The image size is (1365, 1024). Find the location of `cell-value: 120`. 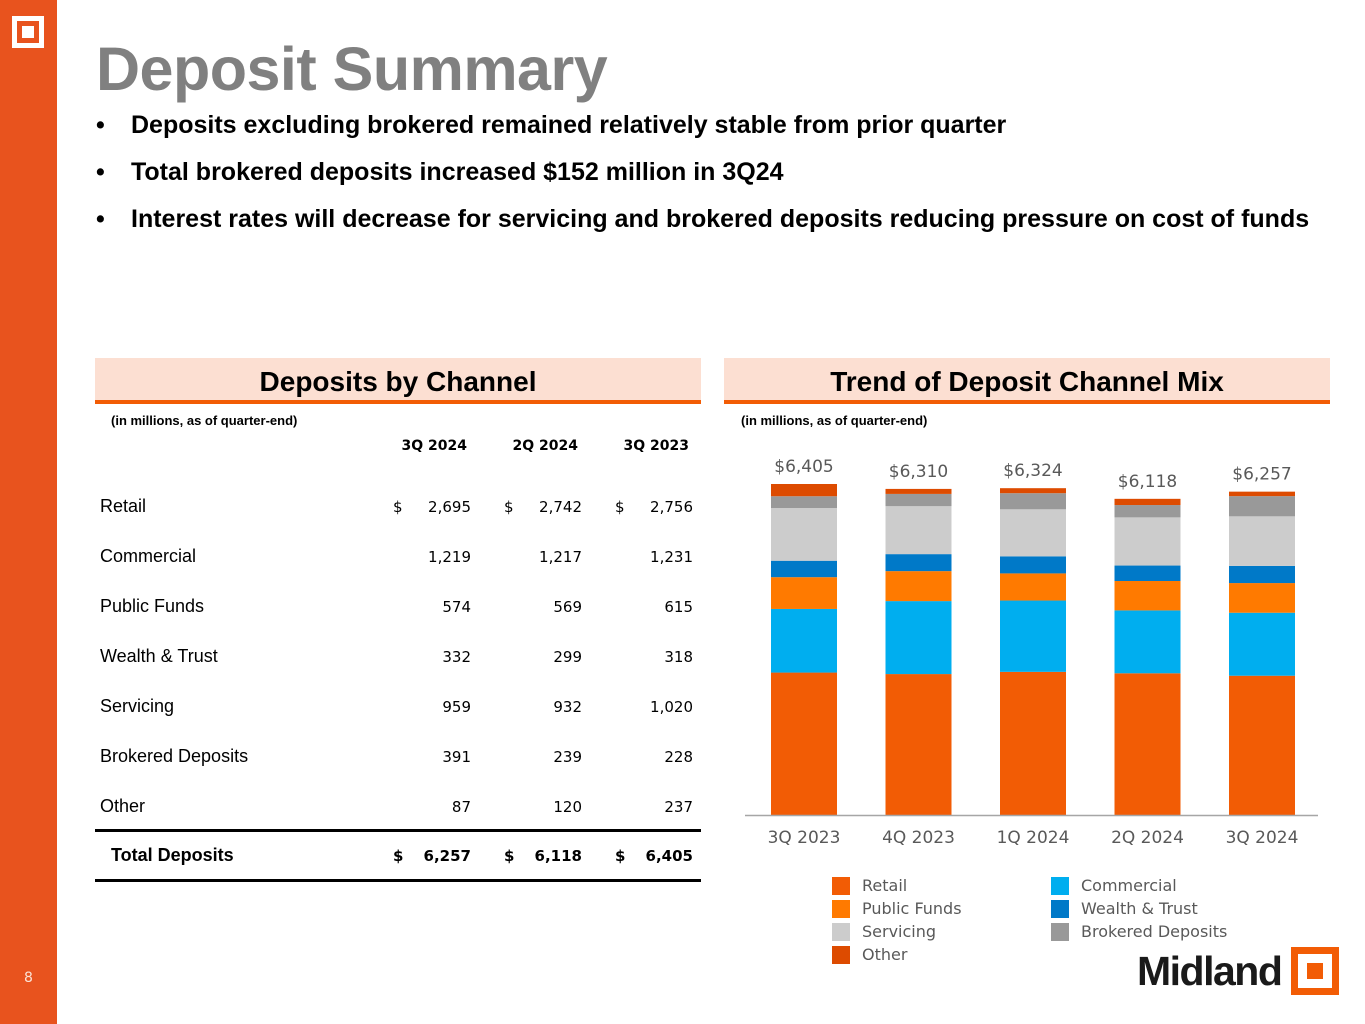

cell-value: 120 is located at coordinates (567, 807).